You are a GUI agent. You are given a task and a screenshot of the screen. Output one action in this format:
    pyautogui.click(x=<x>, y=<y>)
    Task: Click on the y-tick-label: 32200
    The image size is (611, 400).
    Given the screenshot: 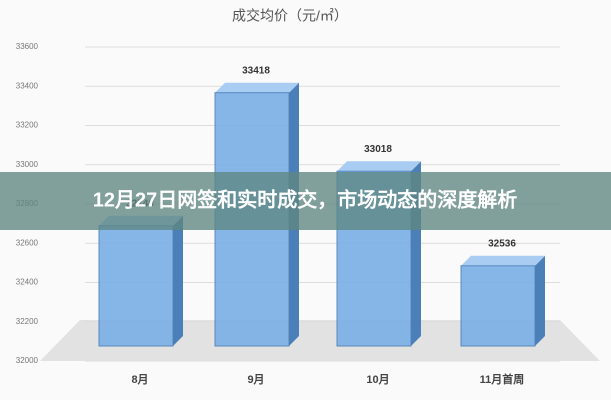 What is the action you would take?
    pyautogui.click(x=27, y=321)
    